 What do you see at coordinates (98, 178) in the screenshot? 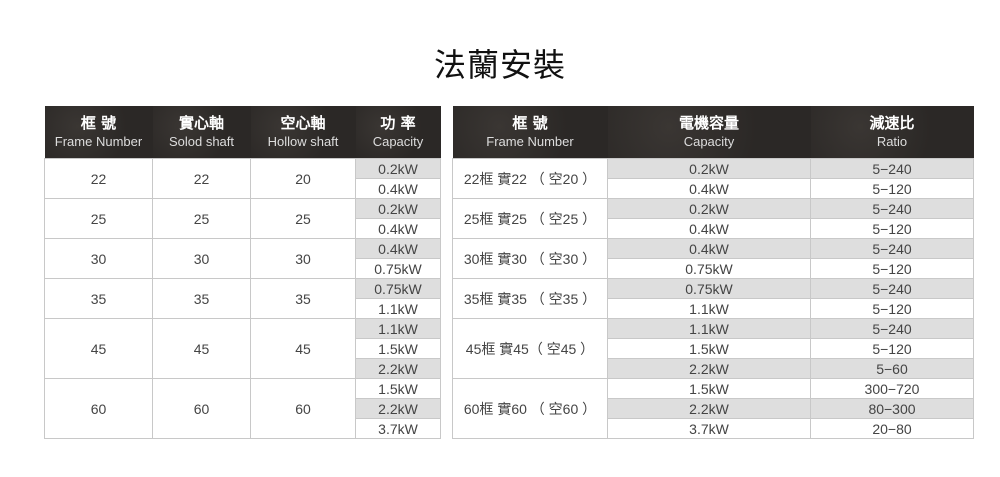
I see `cell-frame: 22` at bounding box center [98, 178].